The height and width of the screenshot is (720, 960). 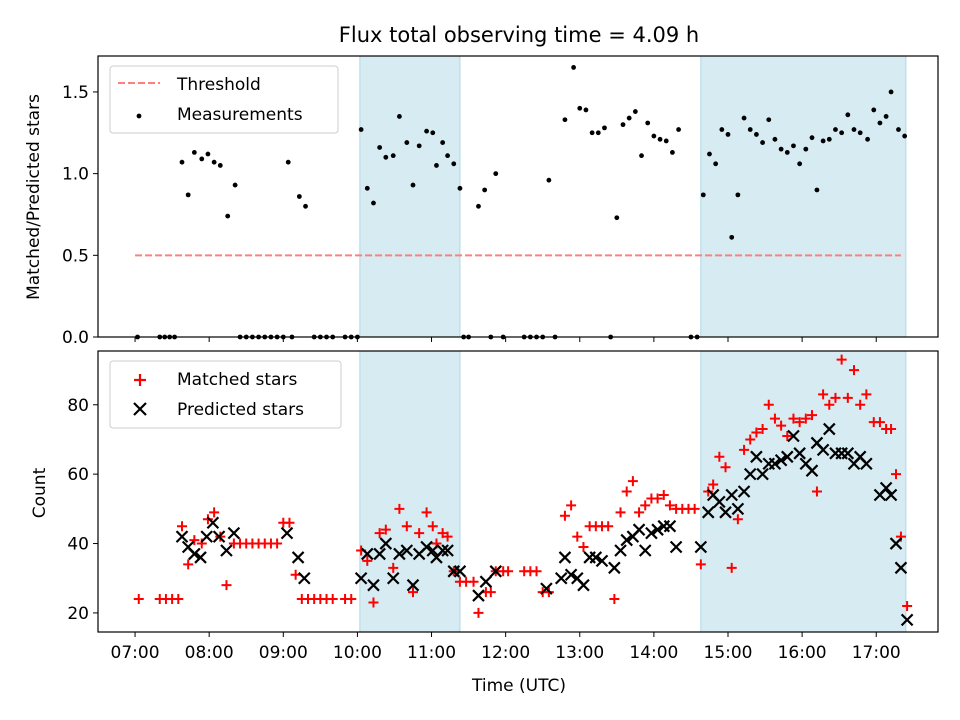 I want to click on top-y-ticks: 0.0 0.5 1.0 1.5, so click(x=80, y=215).